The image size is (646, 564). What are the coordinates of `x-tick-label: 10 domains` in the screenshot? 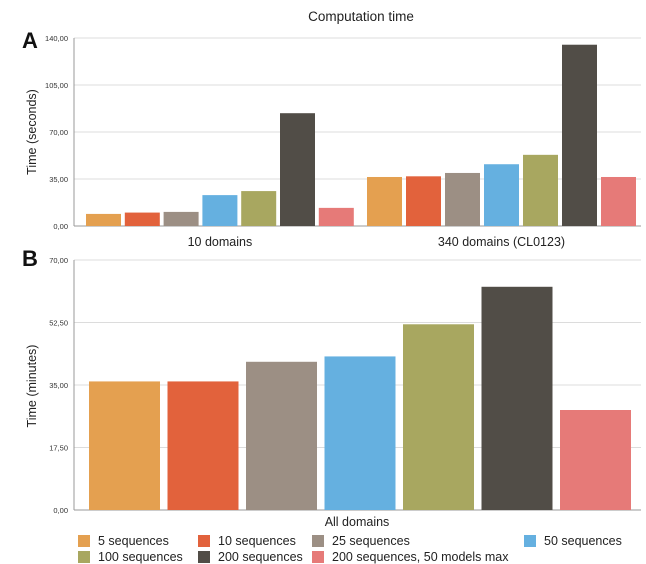 It's located at (220, 242).